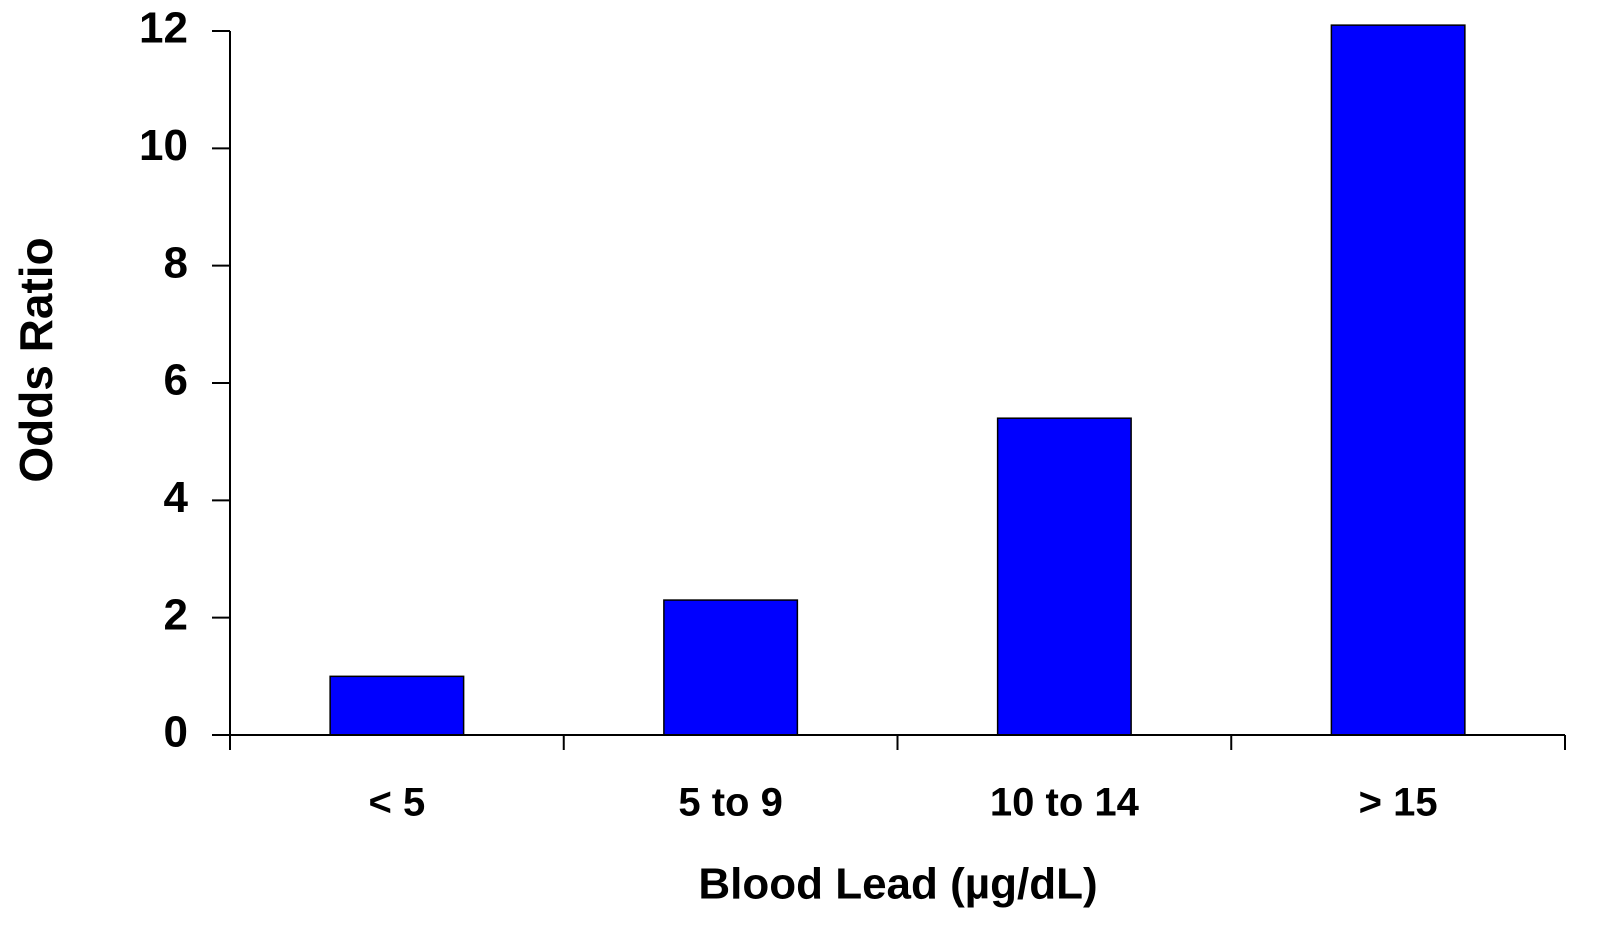  I want to click on y-axis-title: Odds Ratio, so click(36, 359).